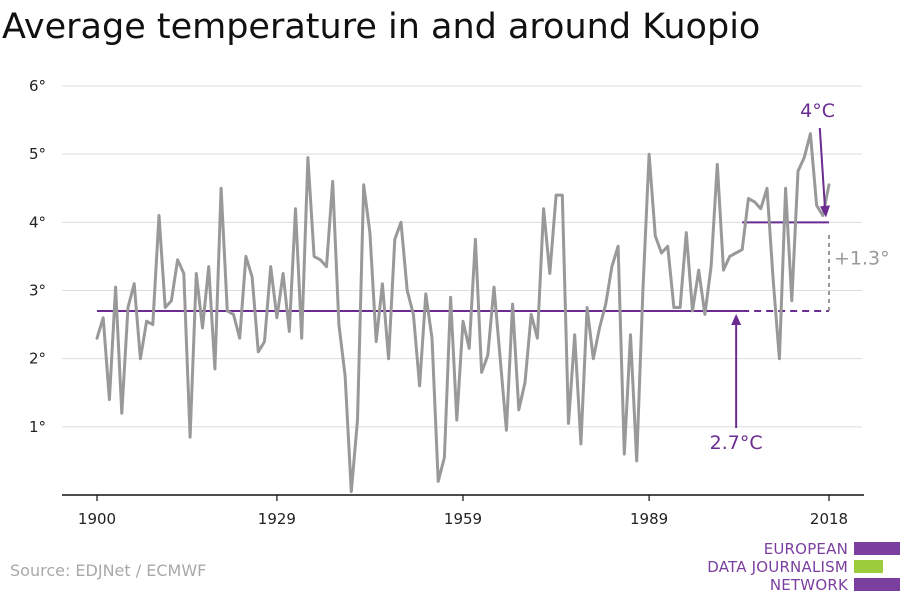 Image resolution: width=900 pixels, height=600 pixels. What do you see at coordinates (817, 111) in the screenshot?
I see `label-recent-average: 4°C` at bounding box center [817, 111].